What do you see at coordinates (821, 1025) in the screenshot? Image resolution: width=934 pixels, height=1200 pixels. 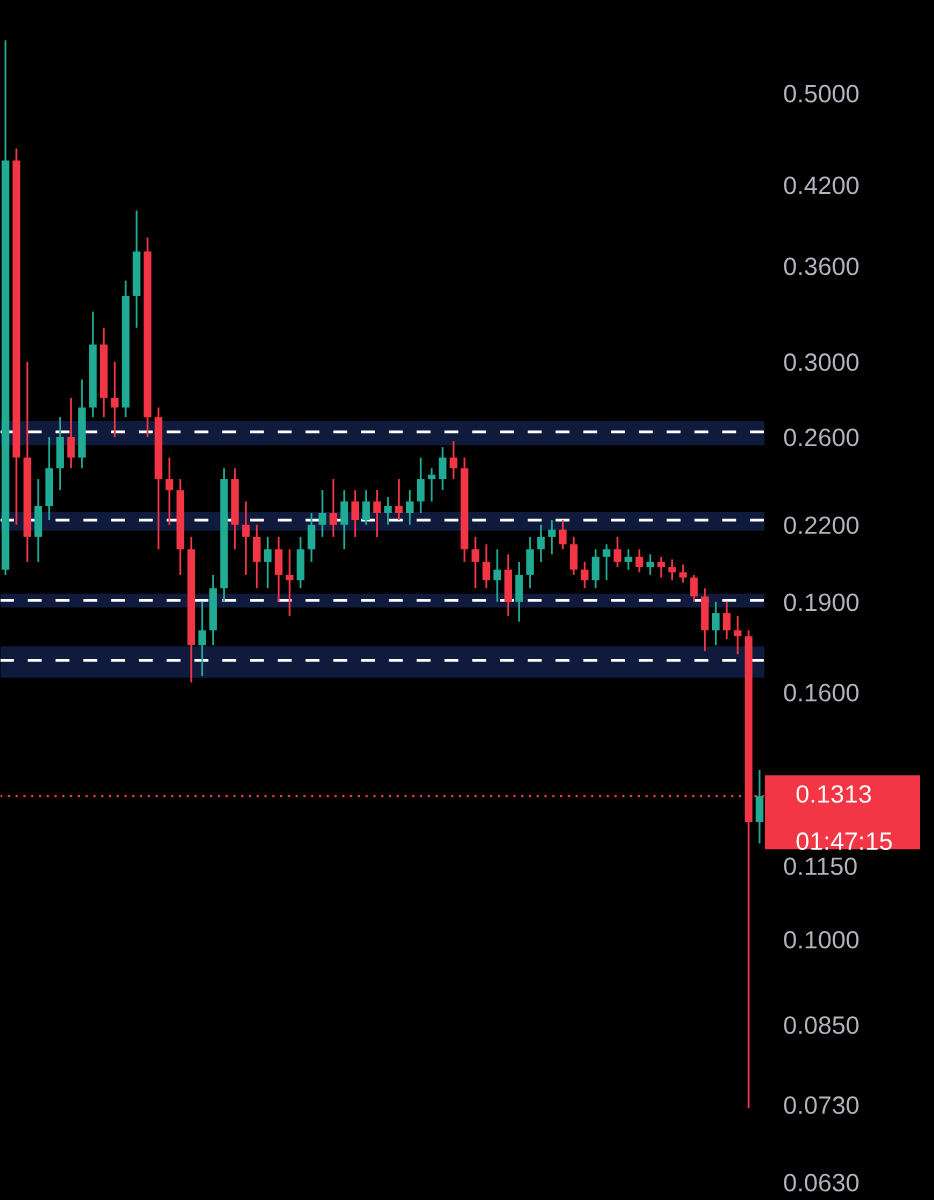 I see `y-tick-label: 0.0850` at bounding box center [821, 1025].